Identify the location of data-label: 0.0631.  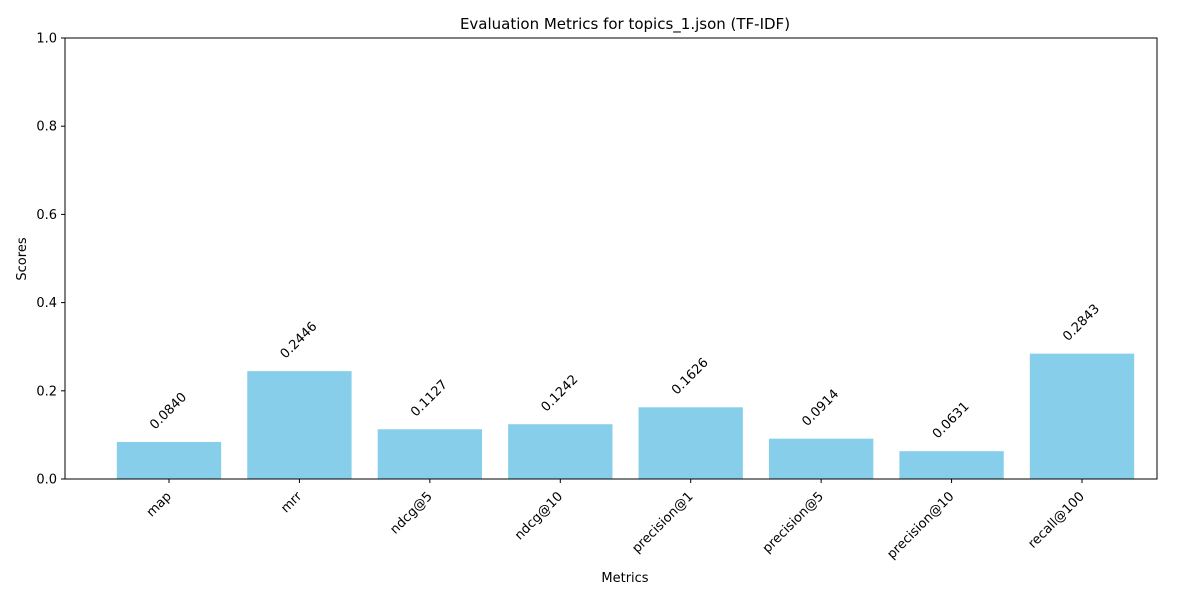
(951, 420).